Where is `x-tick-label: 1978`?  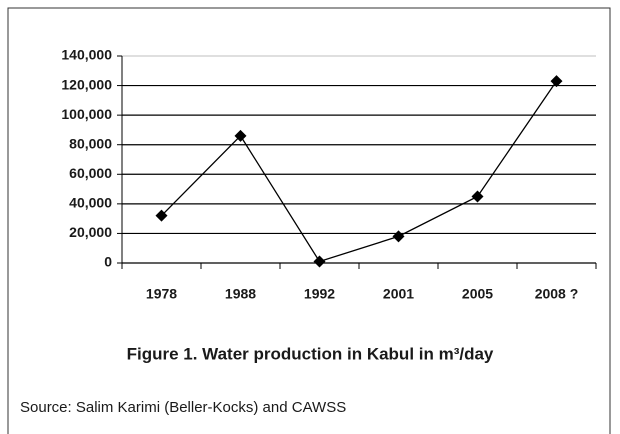 x-tick-label: 1978 is located at coordinates (161, 294).